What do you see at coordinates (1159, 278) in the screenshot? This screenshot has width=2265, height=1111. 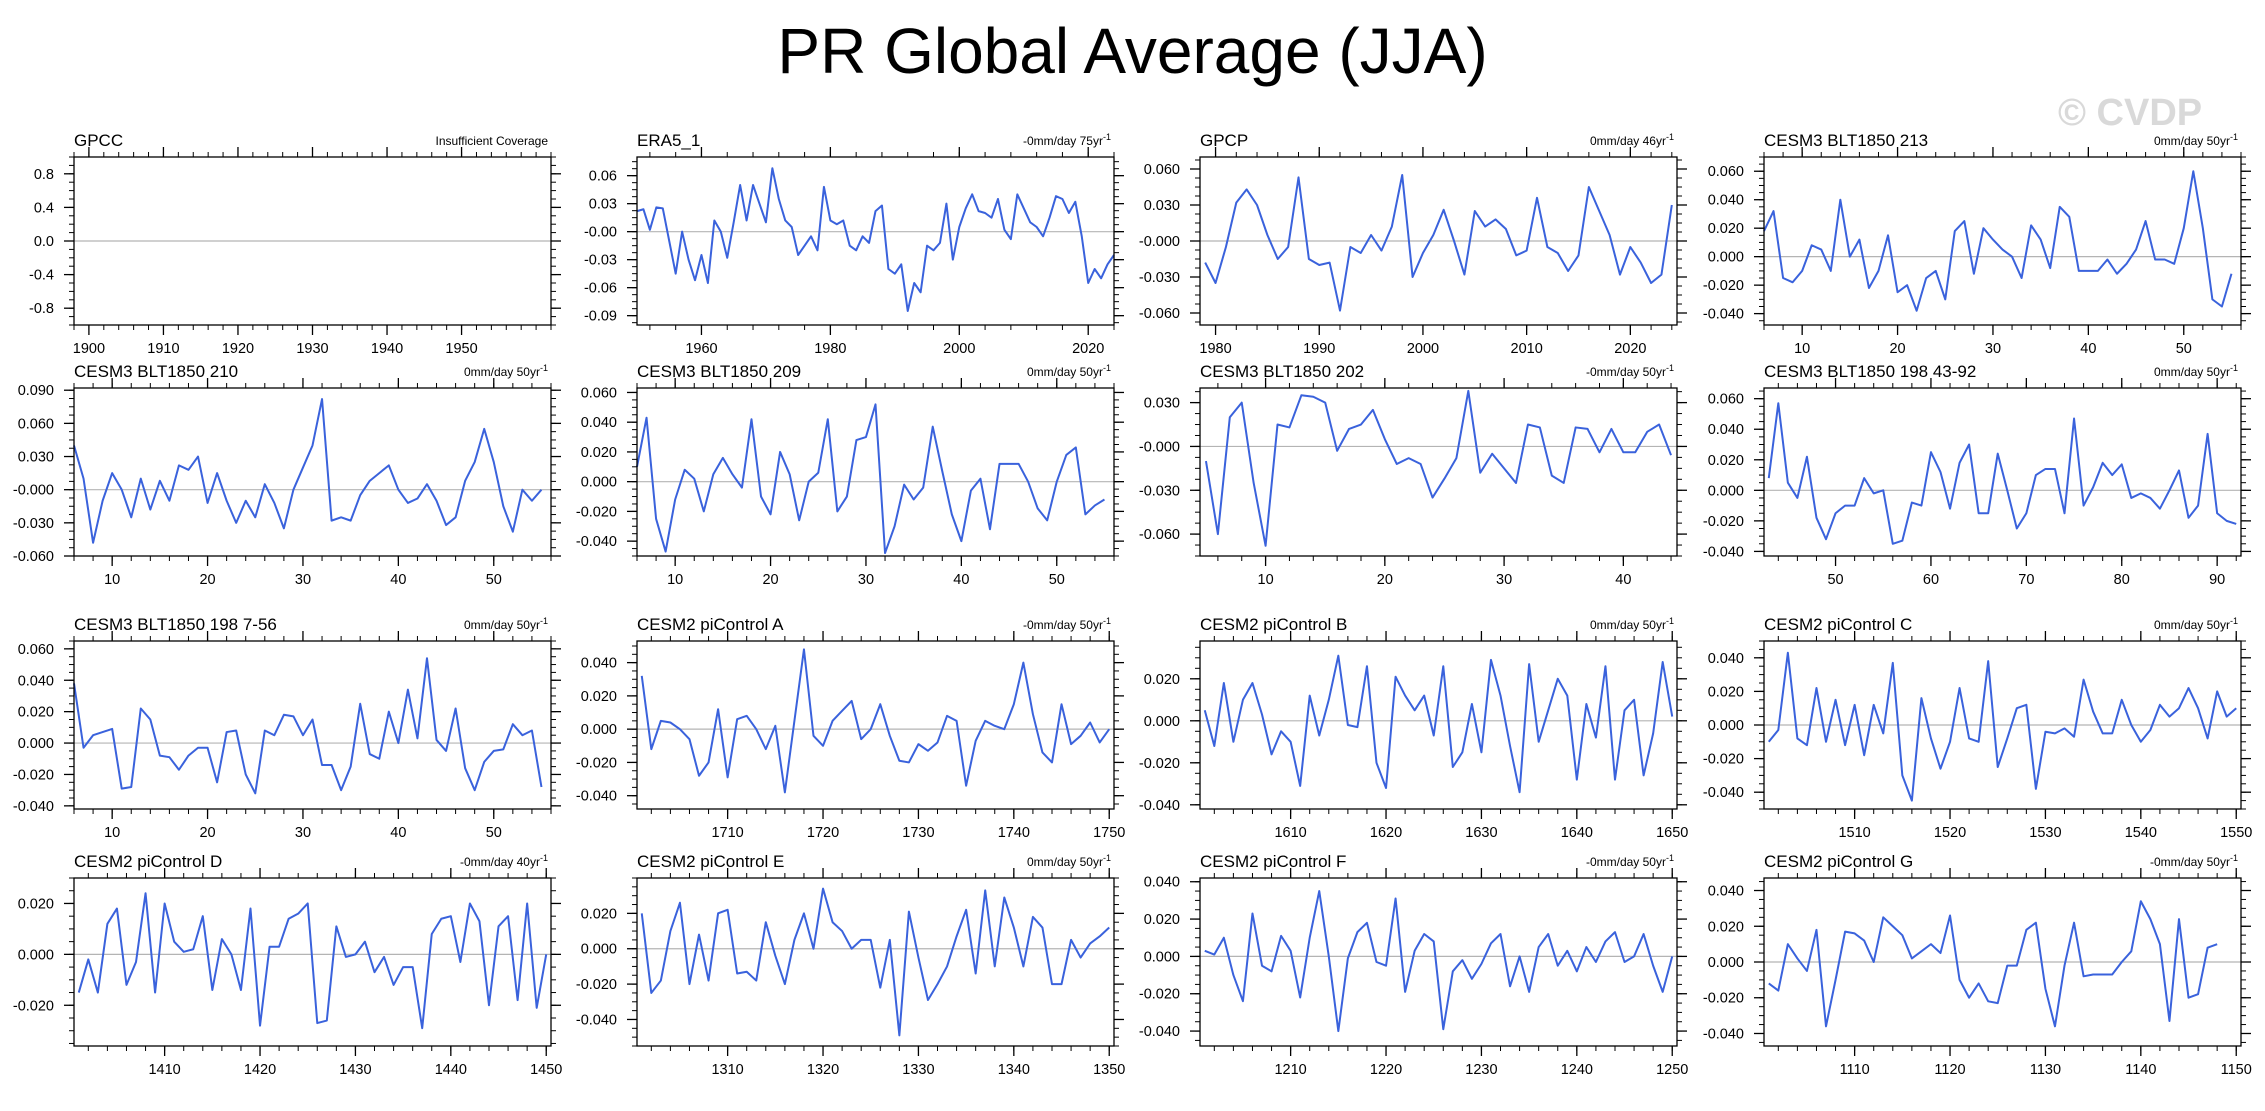 I see `y-tick-label: -0.030` at bounding box center [1159, 278].